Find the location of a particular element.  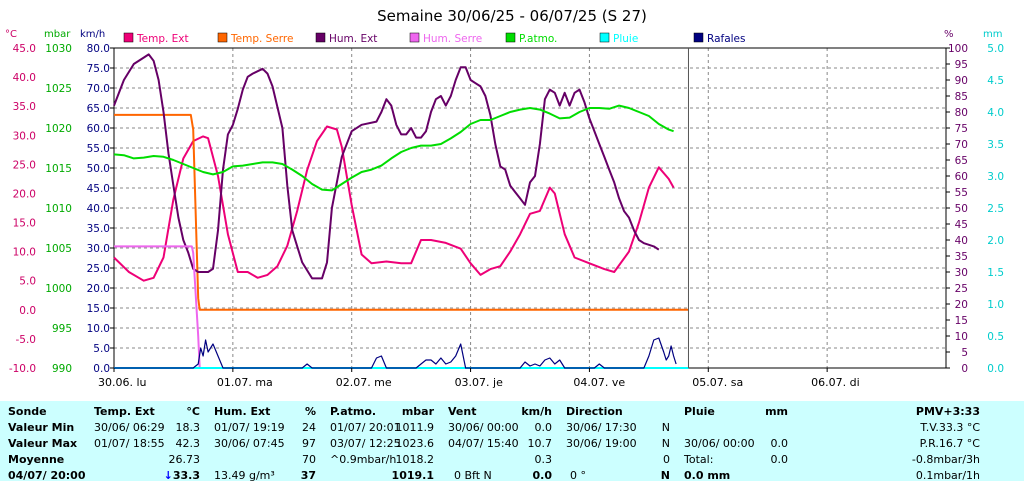

wind-unit-label: km/h is located at coordinates (536, 411).